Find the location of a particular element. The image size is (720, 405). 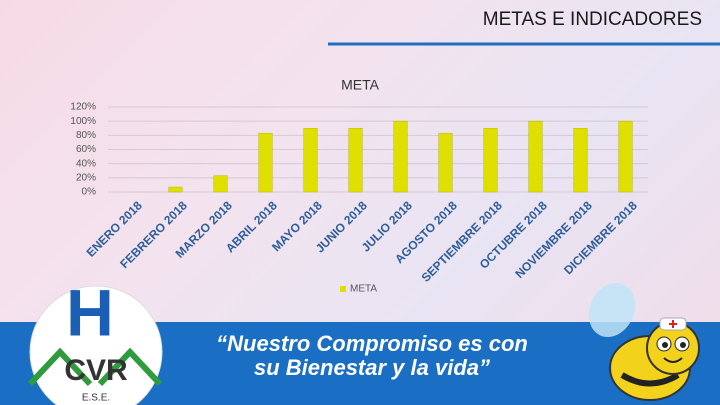

logo-letters: CVR is located at coordinates (96, 370).